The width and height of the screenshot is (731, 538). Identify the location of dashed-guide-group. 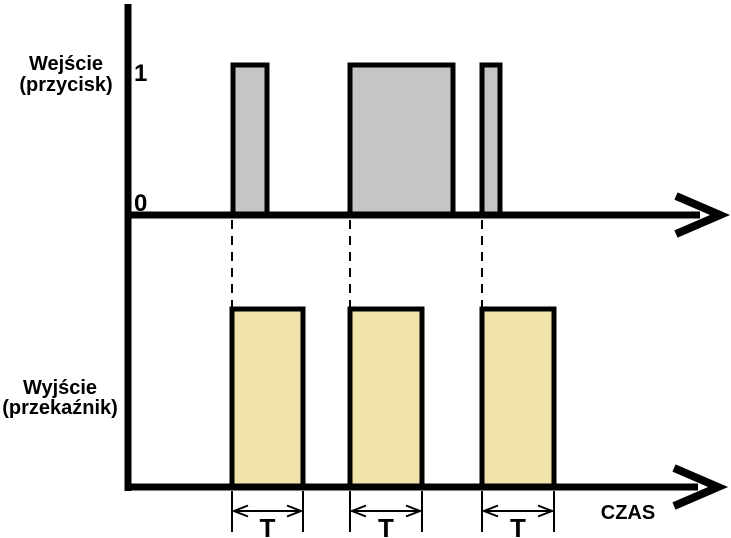
(357, 263).